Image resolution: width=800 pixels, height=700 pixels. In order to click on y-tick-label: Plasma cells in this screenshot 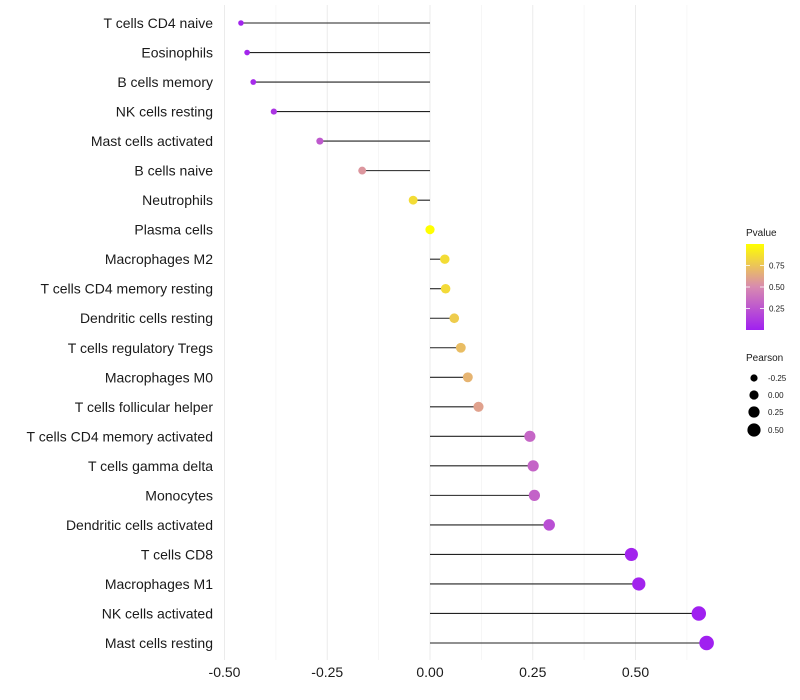, I will do `click(173, 230)`.